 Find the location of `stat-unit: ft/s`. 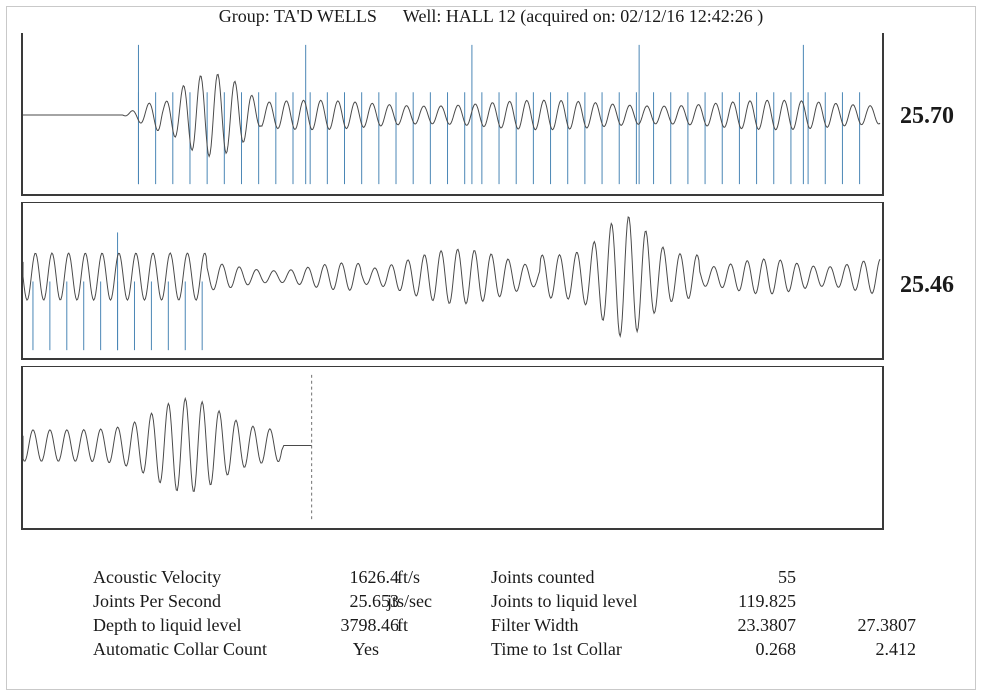

stat-unit: ft/s is located at coordinates (409, 577).